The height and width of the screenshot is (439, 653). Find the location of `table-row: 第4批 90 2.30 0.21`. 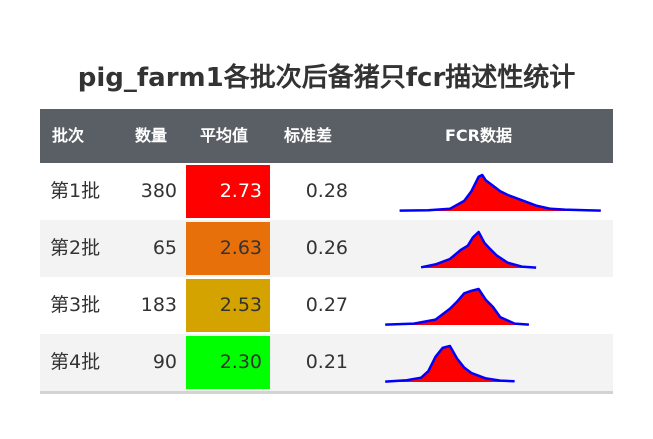

table-row: 第4批 90 2.30 0.21 is located at coordinates (326, 362).